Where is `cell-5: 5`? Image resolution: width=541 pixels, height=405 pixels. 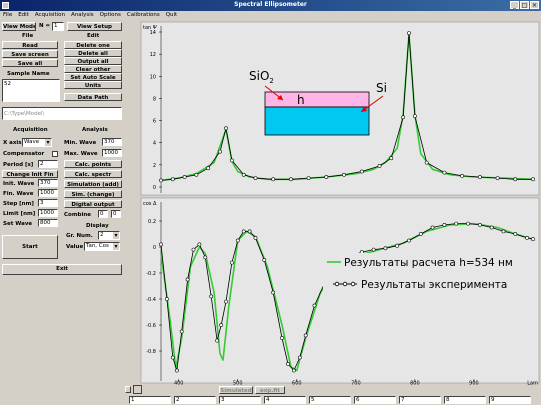 cell-5: 5 is located at coordinates (330, 400).